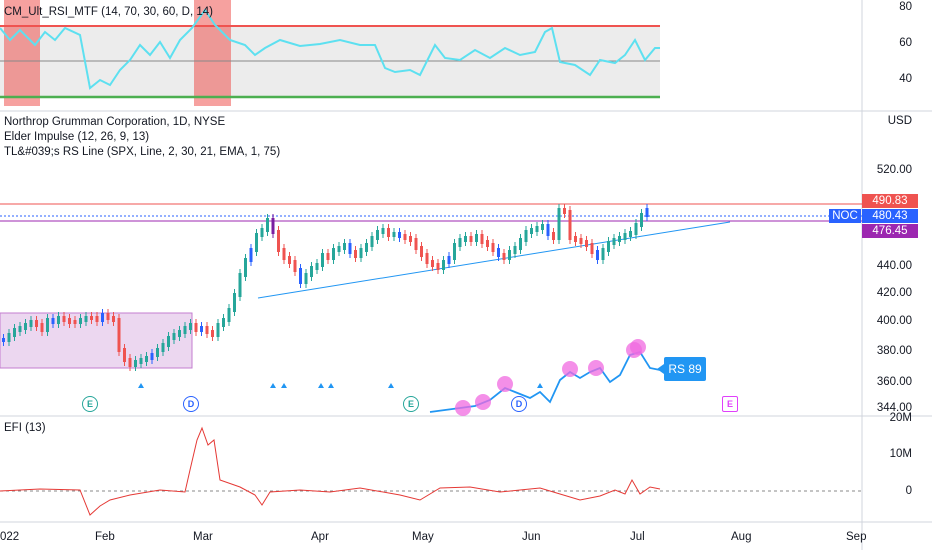 This screenshot has width=932, height=550. Describe the element at coordinates (77, 137) in the screenshot. I see `elder-impulse-title: Elder Impulse (12, 26, 9, 13)` at that location.